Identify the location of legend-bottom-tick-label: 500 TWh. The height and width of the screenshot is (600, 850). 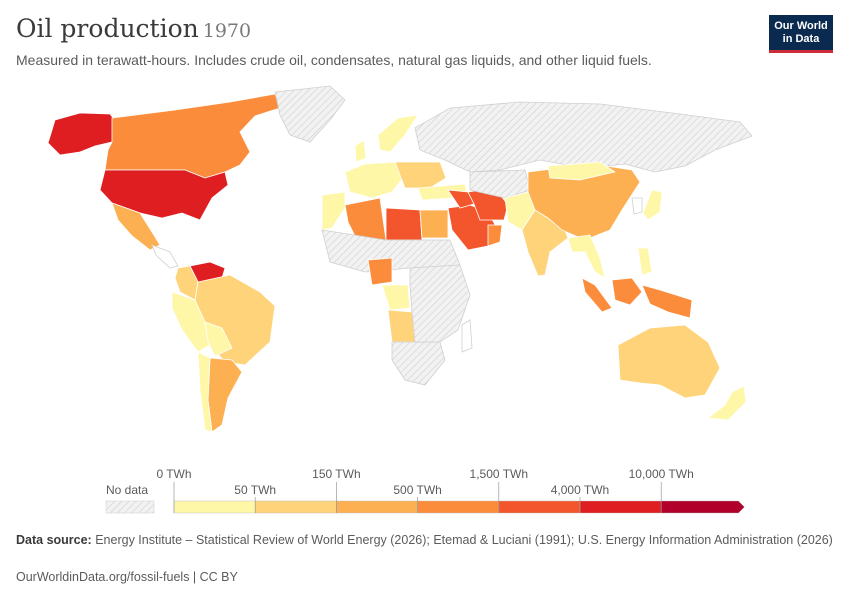
(417, 490).